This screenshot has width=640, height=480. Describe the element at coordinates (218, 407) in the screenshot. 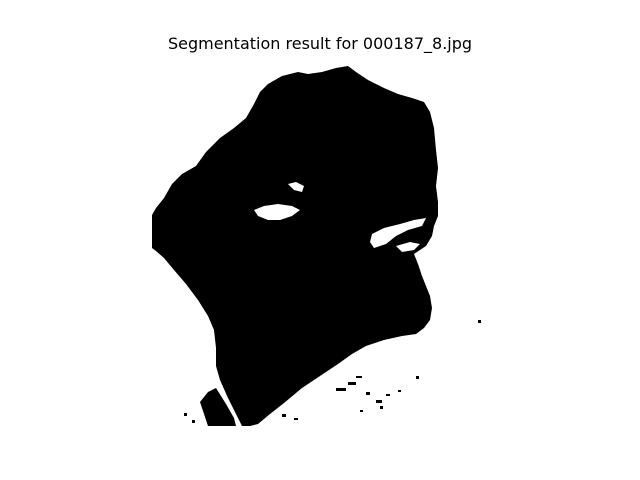

I see `mask-fragment-a` at that location.